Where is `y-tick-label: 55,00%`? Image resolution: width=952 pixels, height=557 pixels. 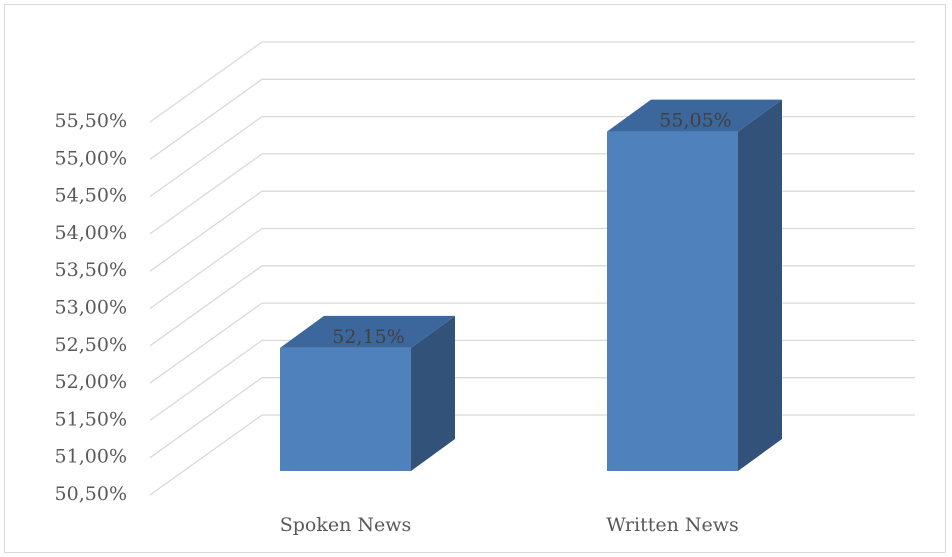
y-tick-label: 55,00% is located at coordinates (91, 158).